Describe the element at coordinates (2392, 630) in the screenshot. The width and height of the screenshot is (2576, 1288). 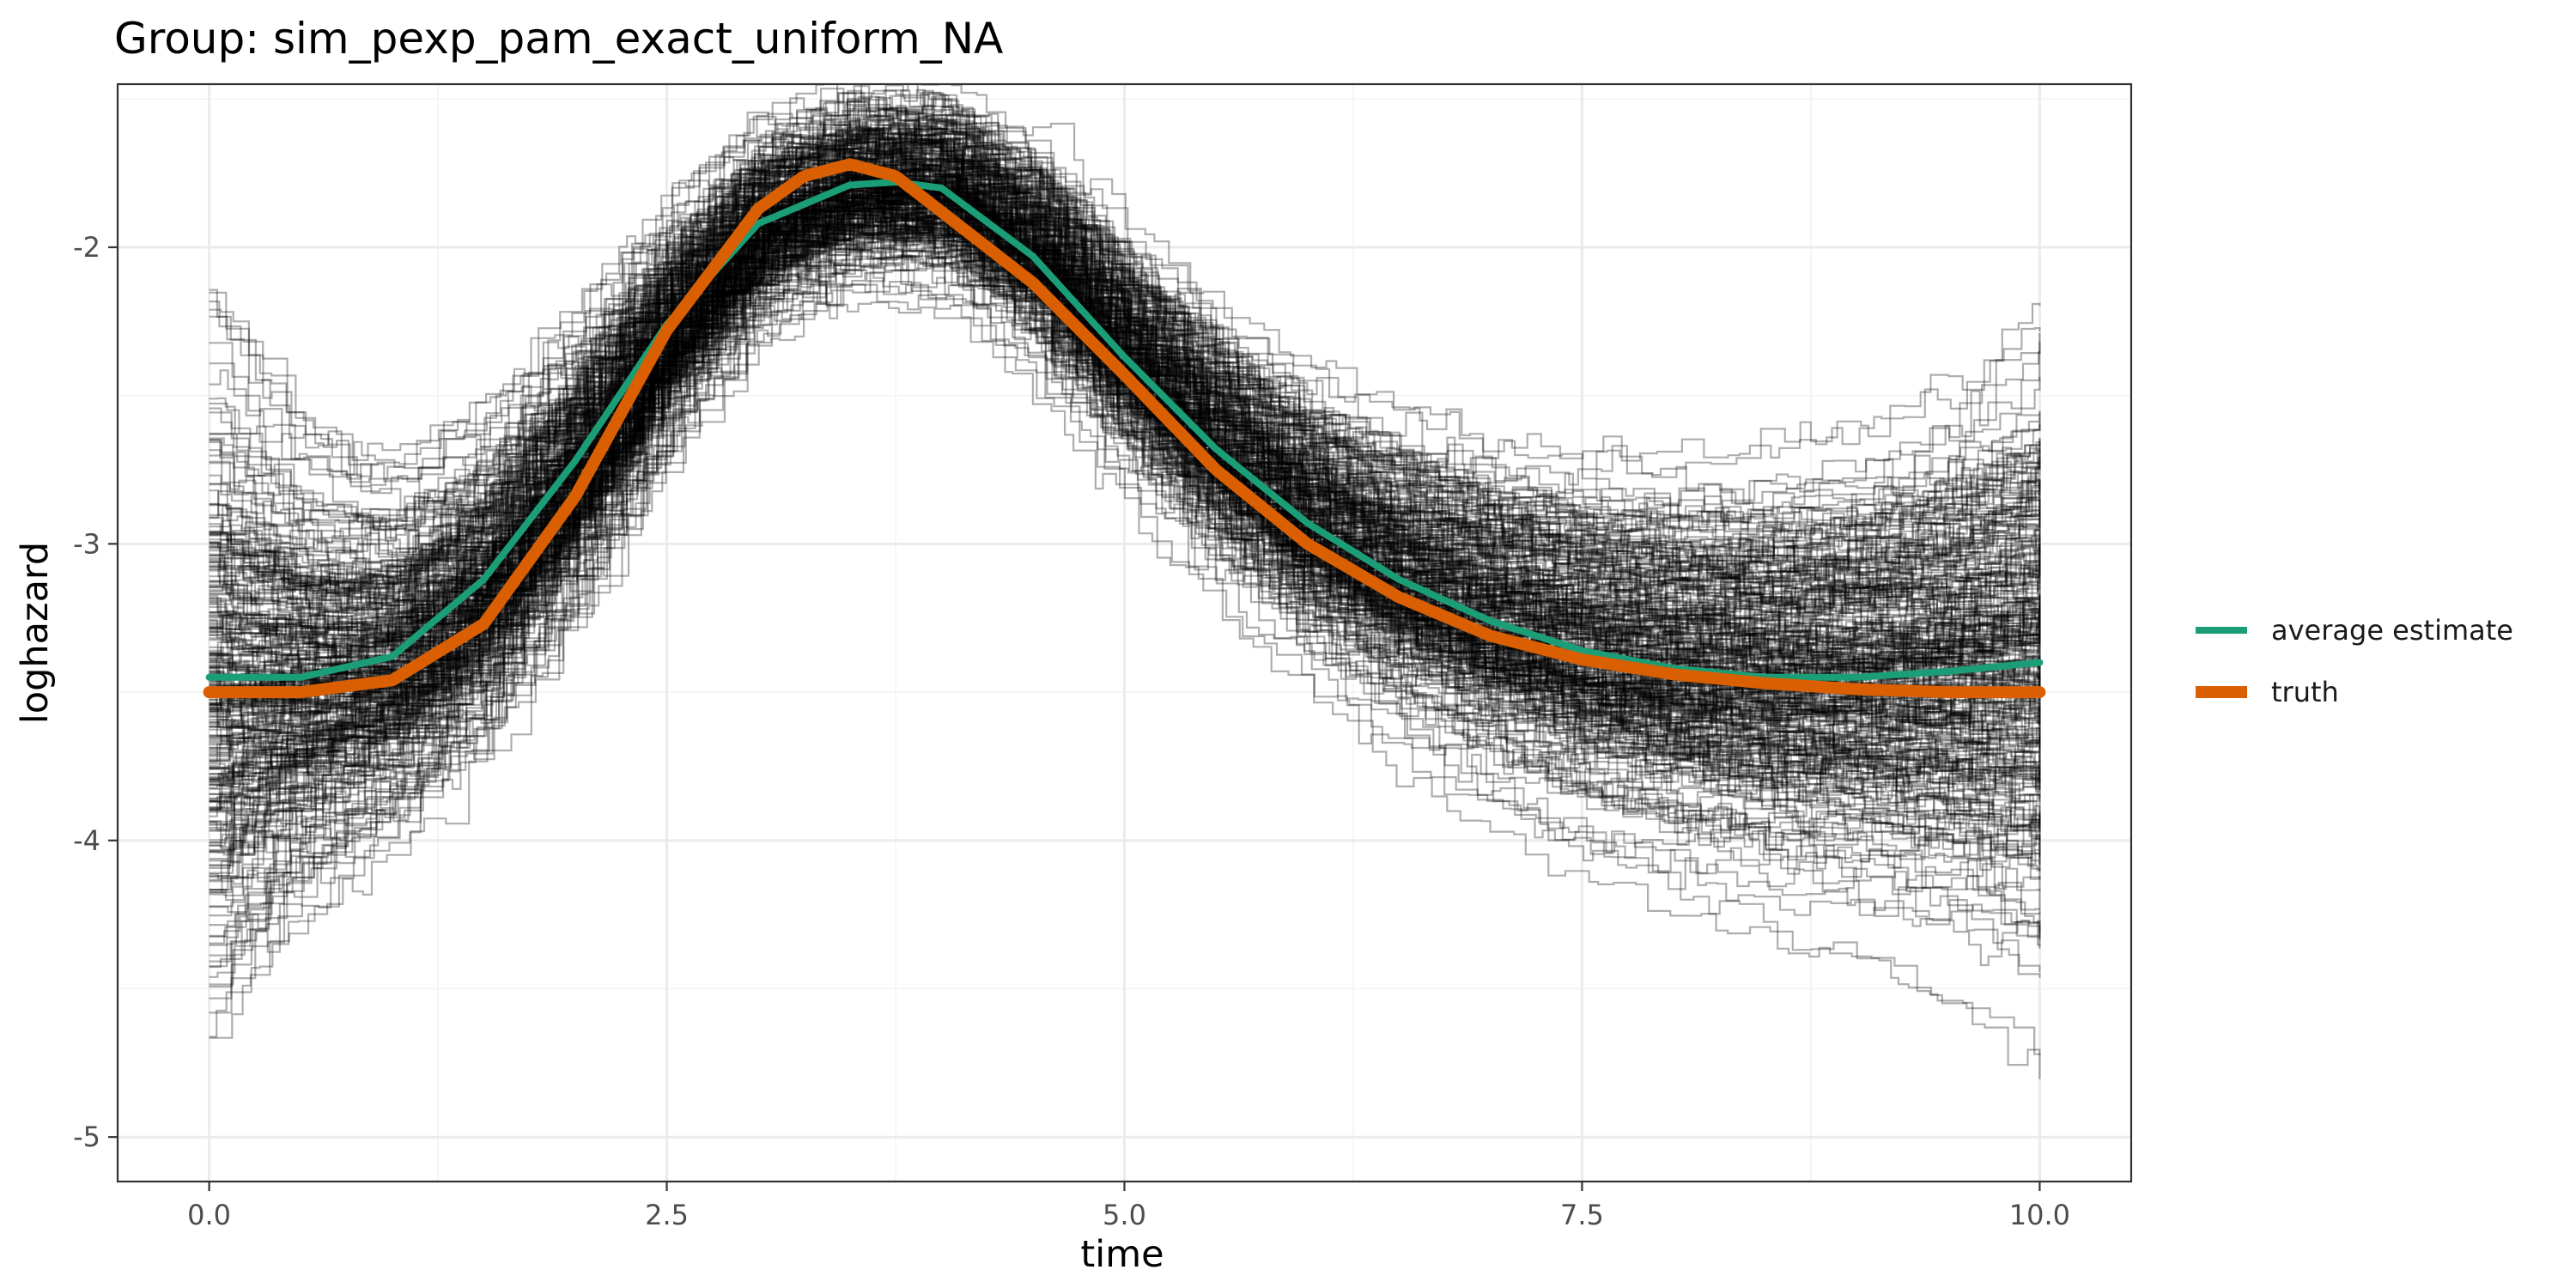
I see `legend-label: average estimate` at that location.